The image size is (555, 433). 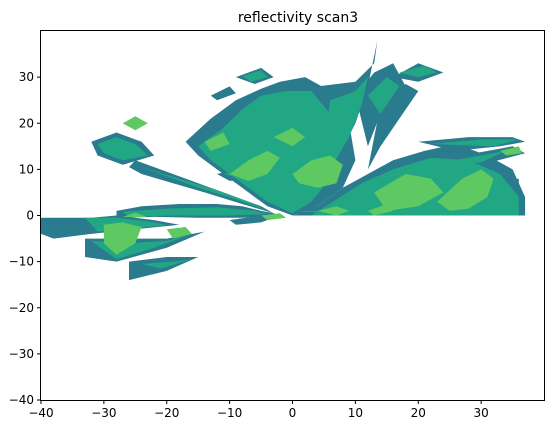 I want to click on y-tick-label: −30, so click(x=21, y=354).